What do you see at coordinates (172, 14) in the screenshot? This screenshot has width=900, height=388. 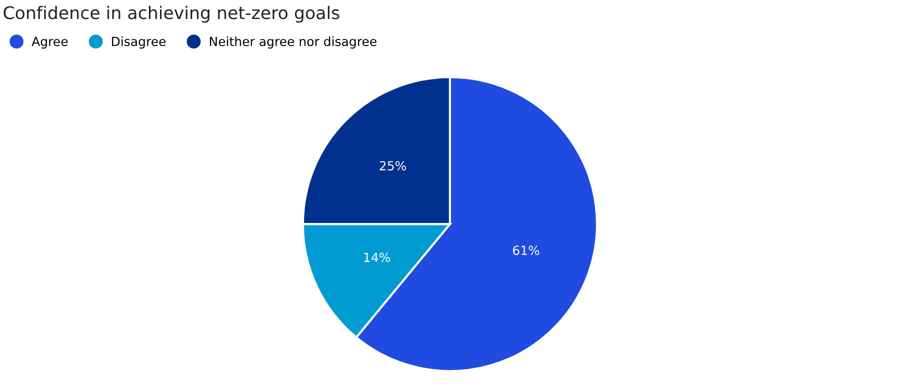 I see `chart-title: Confidence in achieving net-zero goals` at bounding box center [172, 14].